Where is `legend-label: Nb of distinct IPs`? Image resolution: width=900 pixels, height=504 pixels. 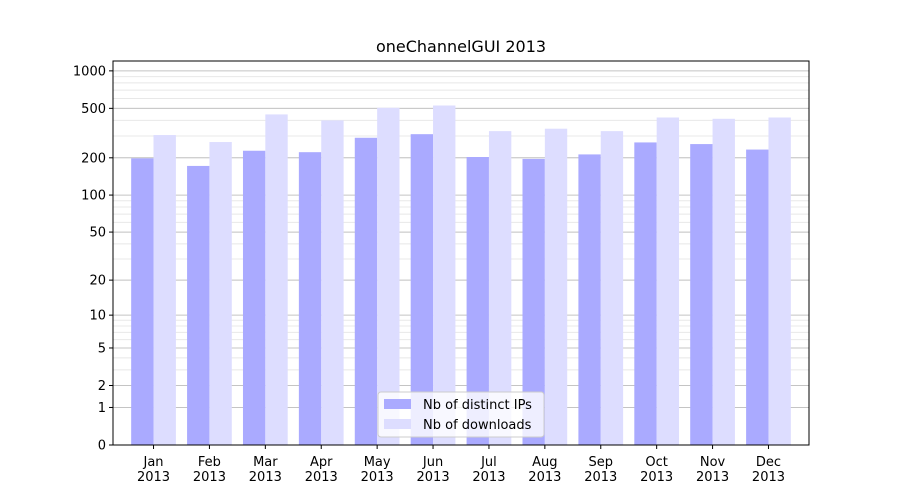
legend-label: Nb of distinct IPs is located at coordinates (477, 405).